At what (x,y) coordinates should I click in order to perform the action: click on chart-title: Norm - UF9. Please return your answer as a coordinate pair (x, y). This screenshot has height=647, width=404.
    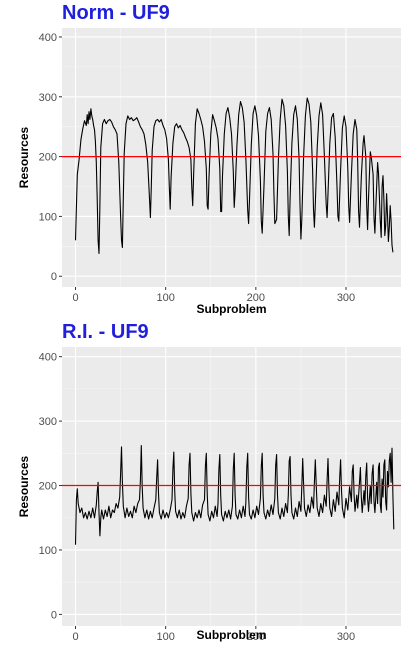
    Looking at the image, I should click on (116, 13).